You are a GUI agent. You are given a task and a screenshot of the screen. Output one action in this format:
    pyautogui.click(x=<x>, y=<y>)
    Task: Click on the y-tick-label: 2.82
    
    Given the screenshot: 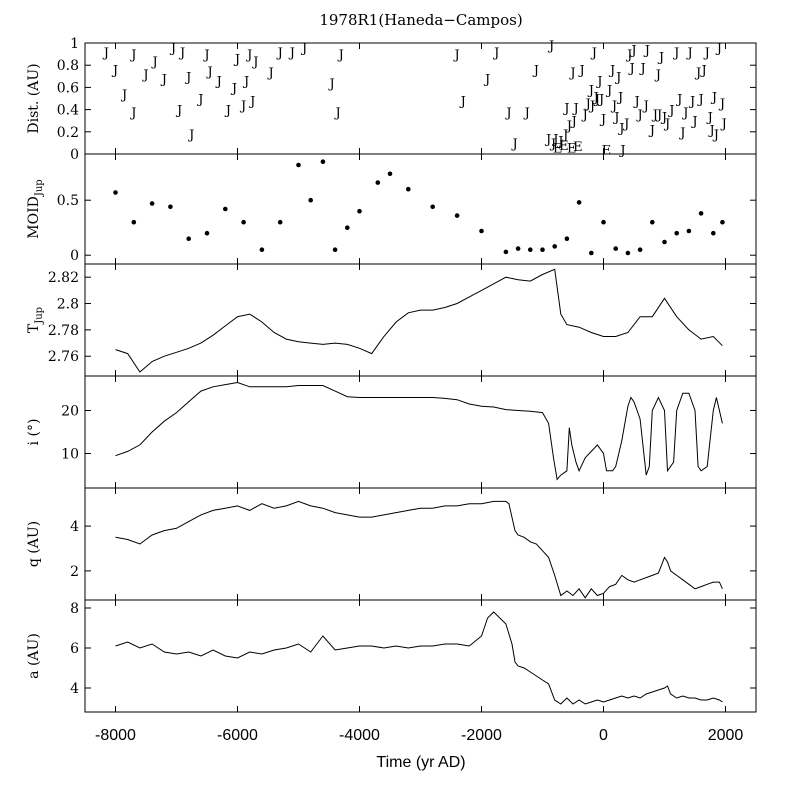 What is the action you would take?
    pyautogui.click(x=63, y=278)
    